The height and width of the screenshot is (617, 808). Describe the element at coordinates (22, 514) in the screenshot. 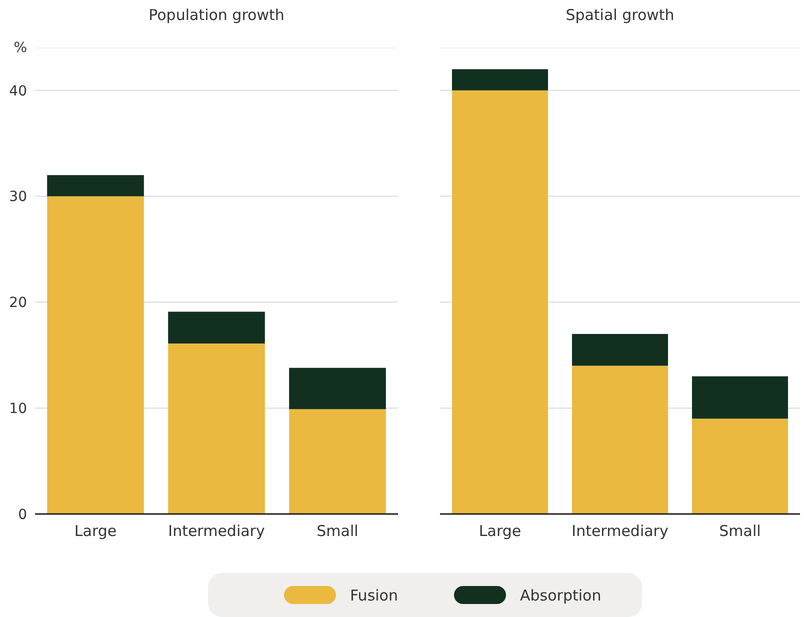

I see `y-tick-label: 0` at that location.